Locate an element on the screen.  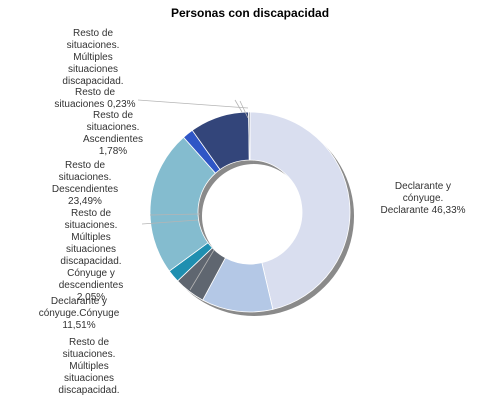
slice-label-resto: Resto de situaciones 0,23% is located at coordinates (95, 98).